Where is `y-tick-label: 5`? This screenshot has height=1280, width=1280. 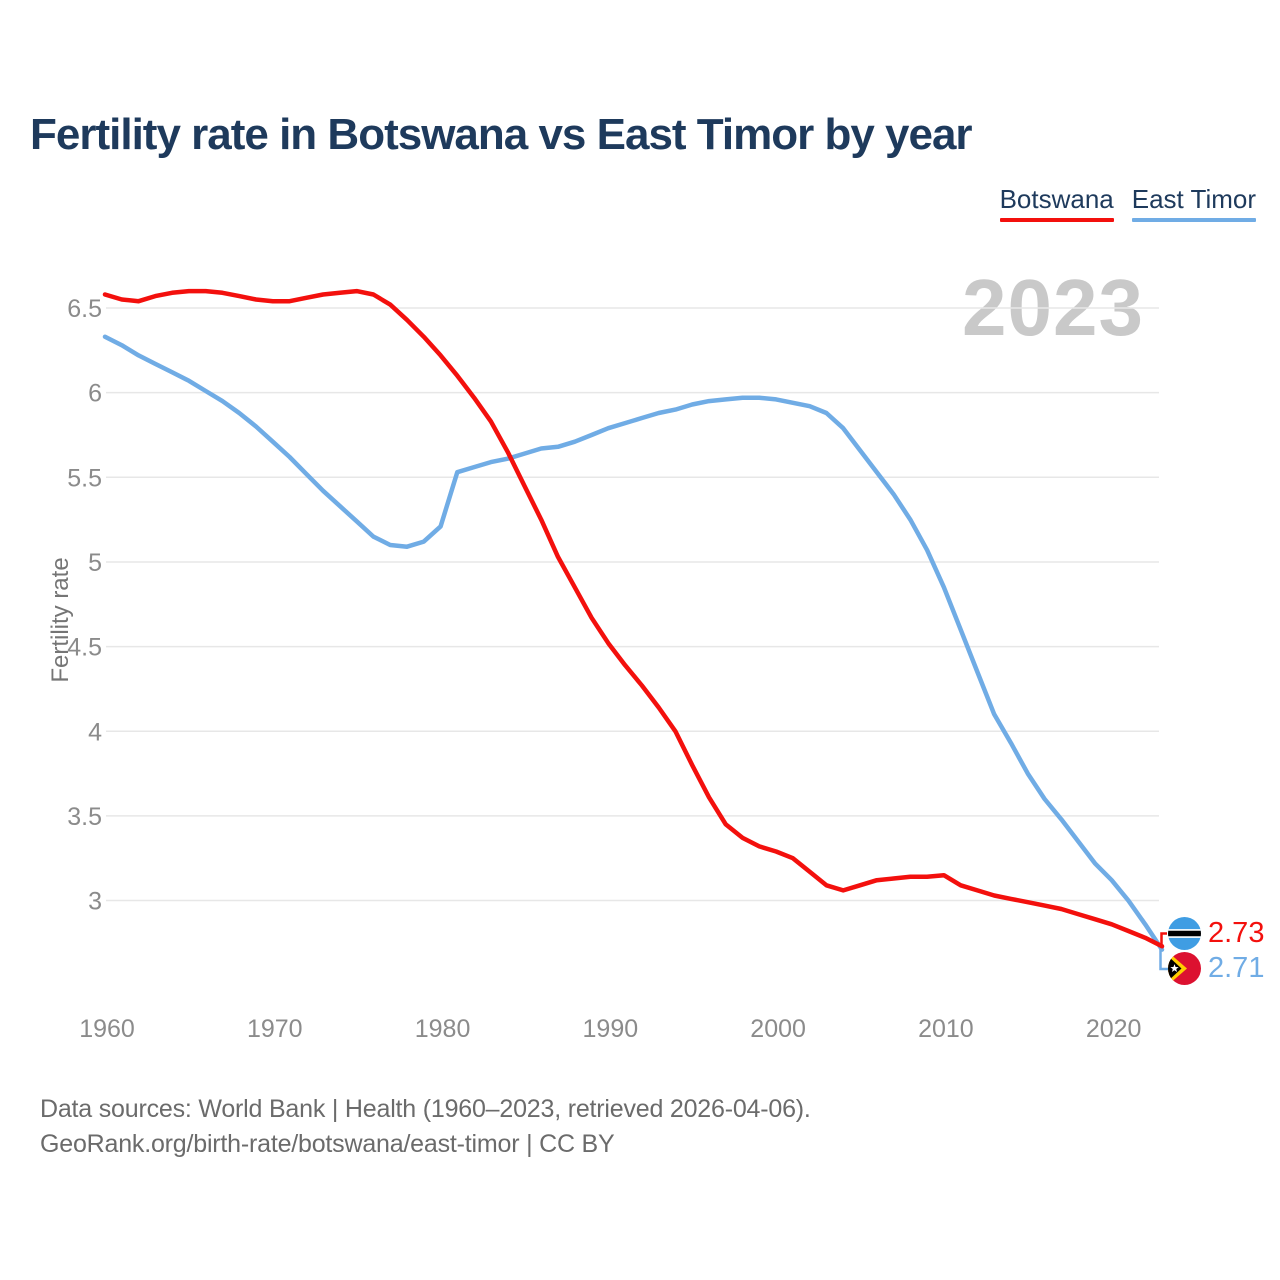 y-tick-label: 5 is located at coordinates (95, 563).